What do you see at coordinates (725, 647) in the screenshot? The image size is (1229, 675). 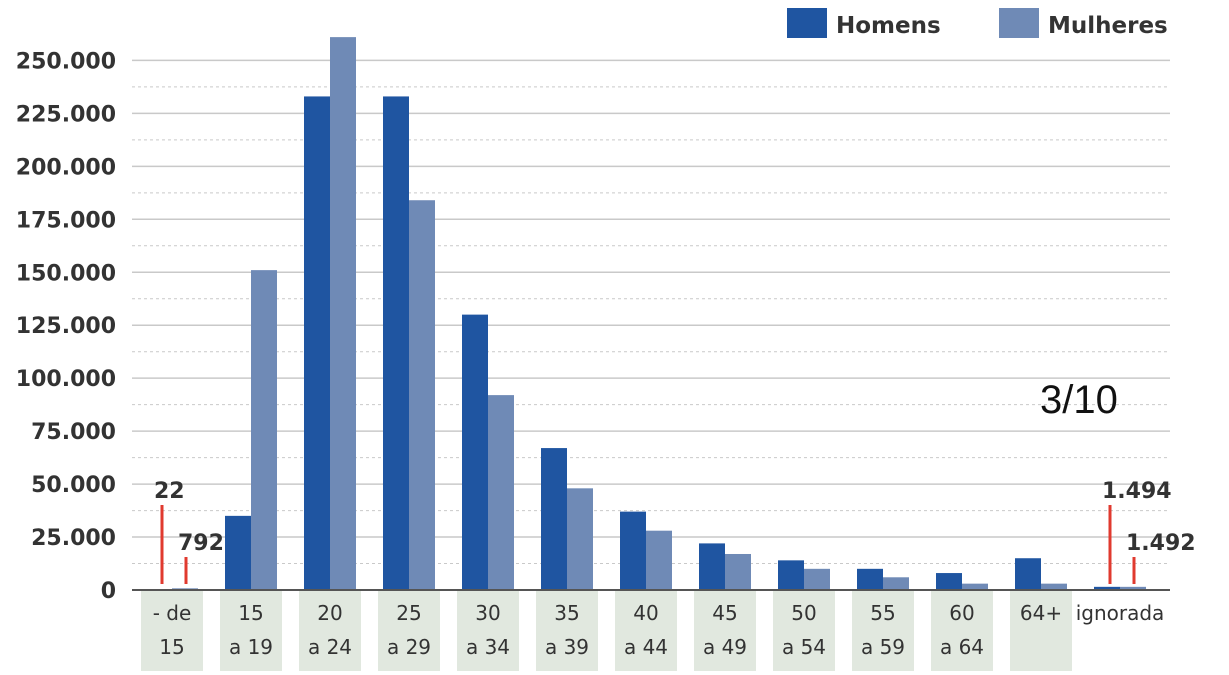 I see `category-label-line: a 49` at bounding box center [725, 647].